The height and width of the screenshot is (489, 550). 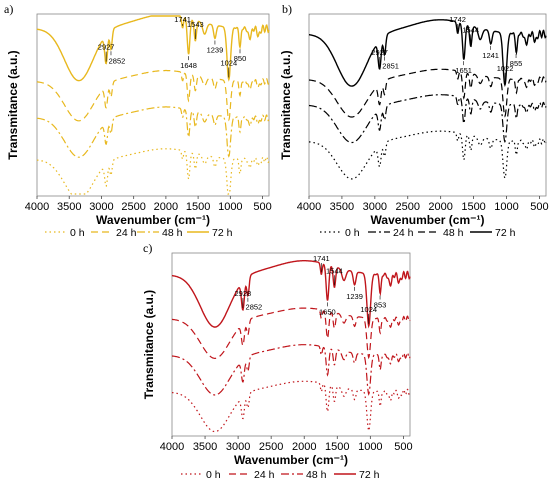 I want to click on peak-label: 1022, so click(x=505, y=68).